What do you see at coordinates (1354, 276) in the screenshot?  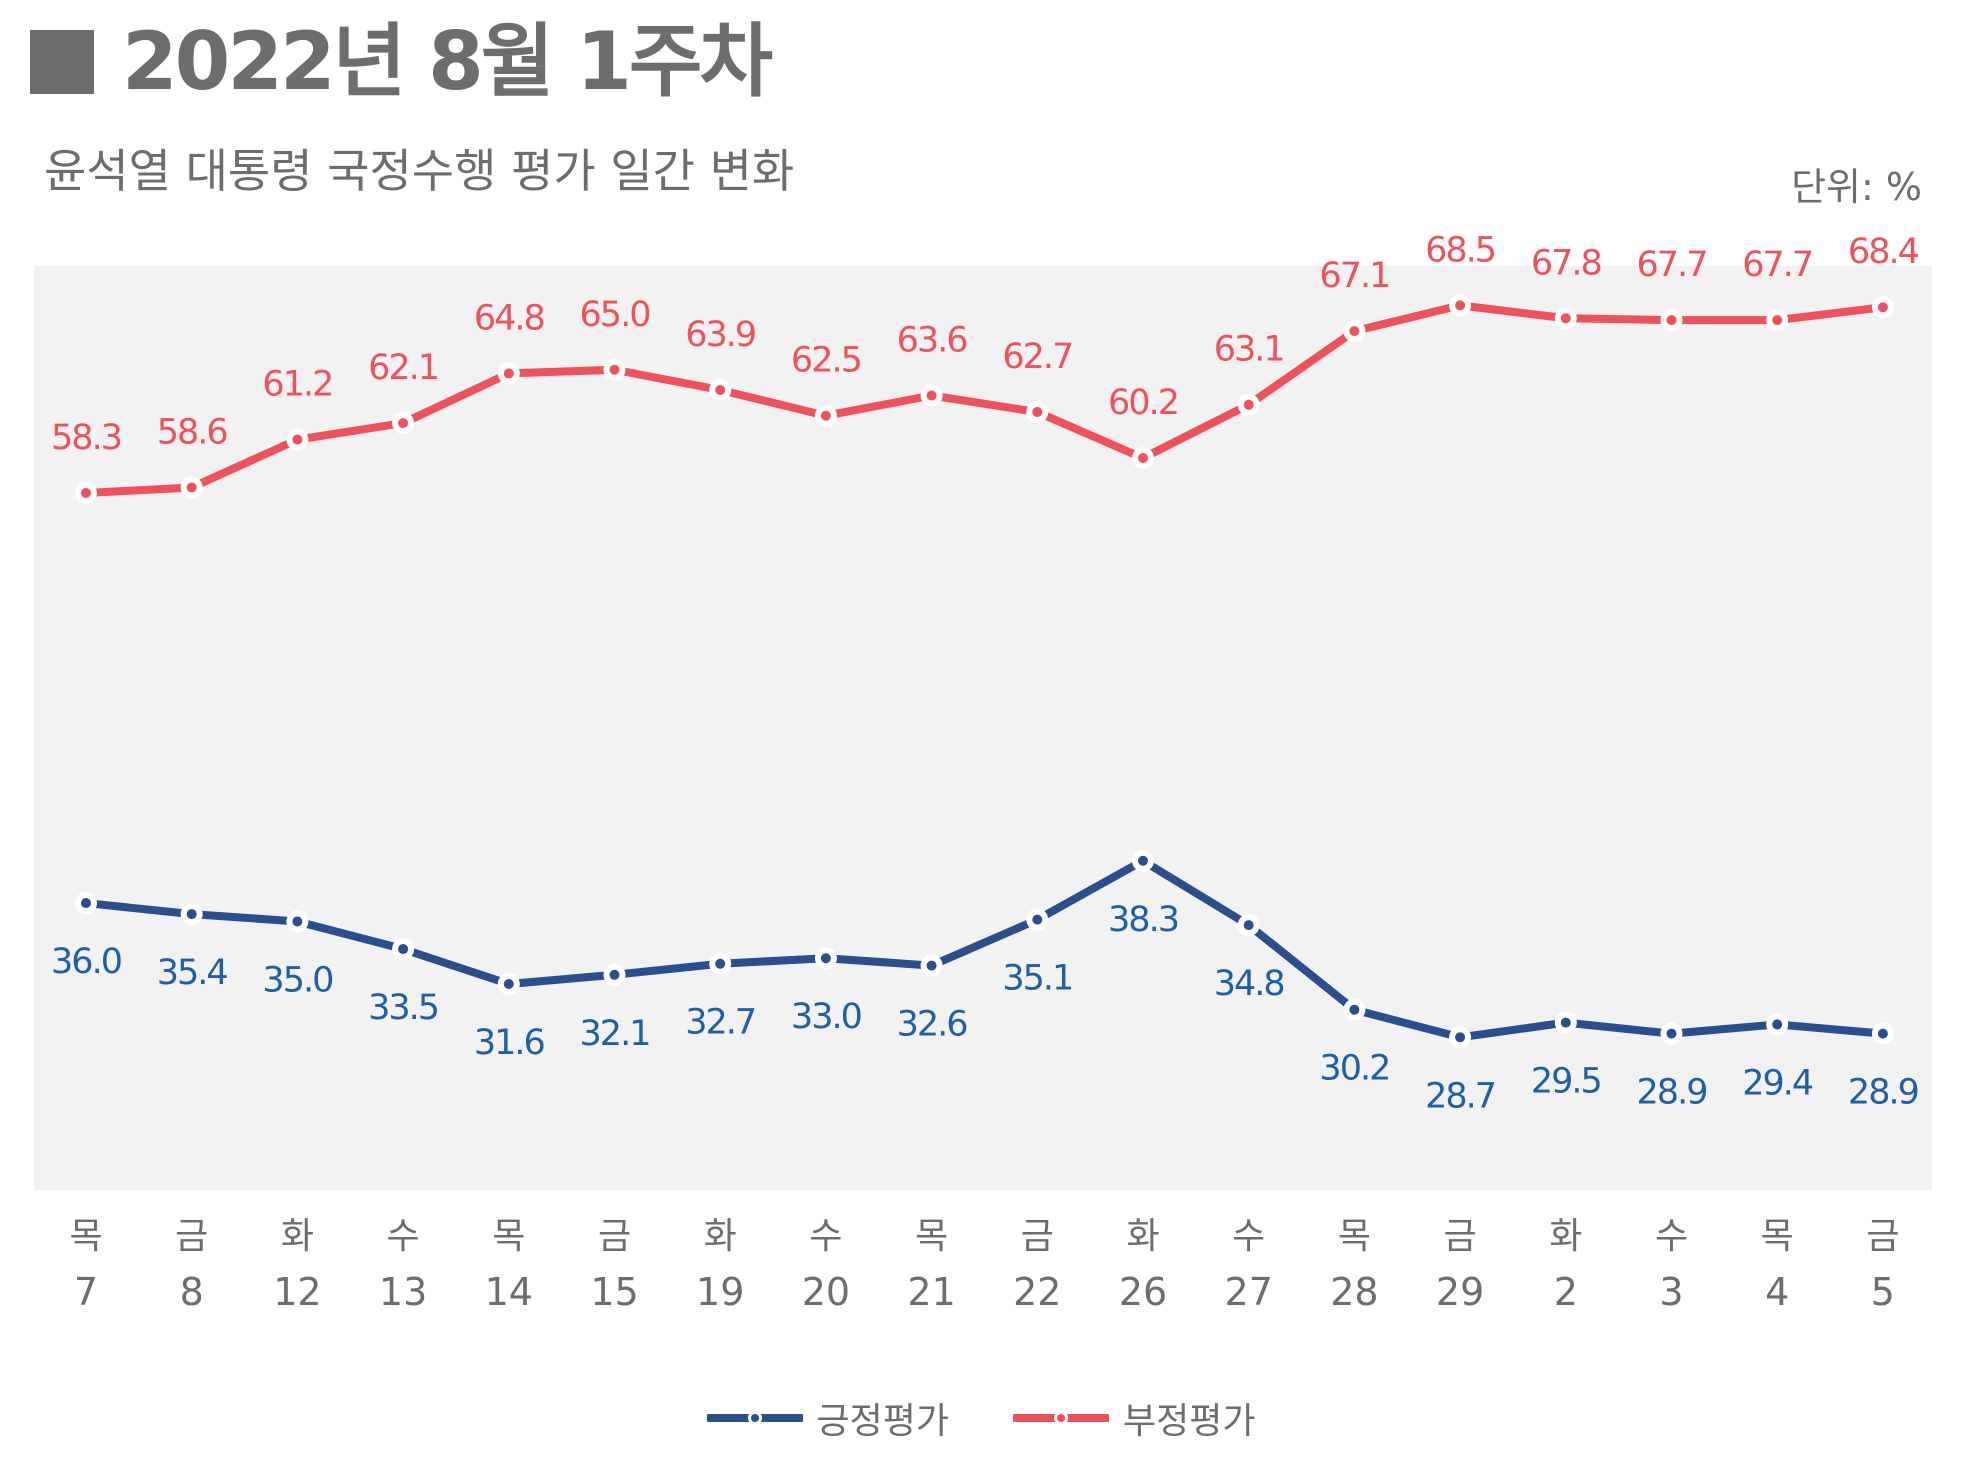 I see `negative-data-label: 67.1` at bounding box center [1354, 276].